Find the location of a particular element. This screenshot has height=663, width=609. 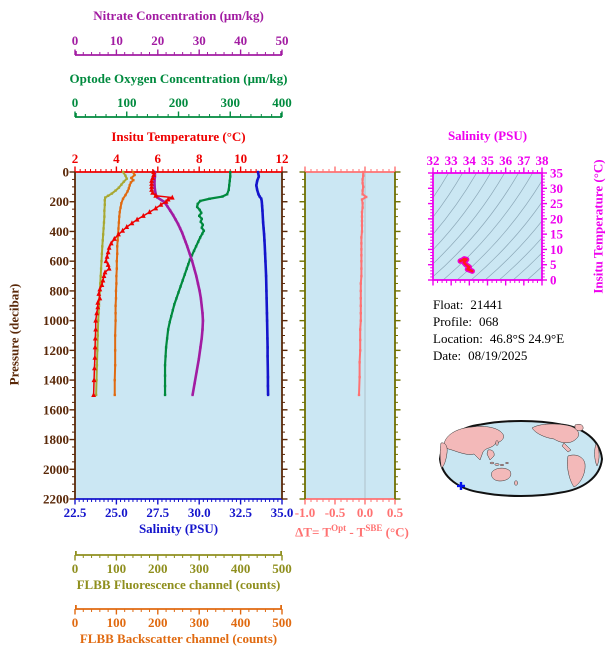

svg-text: 50 is located at coordinates (282, 40).